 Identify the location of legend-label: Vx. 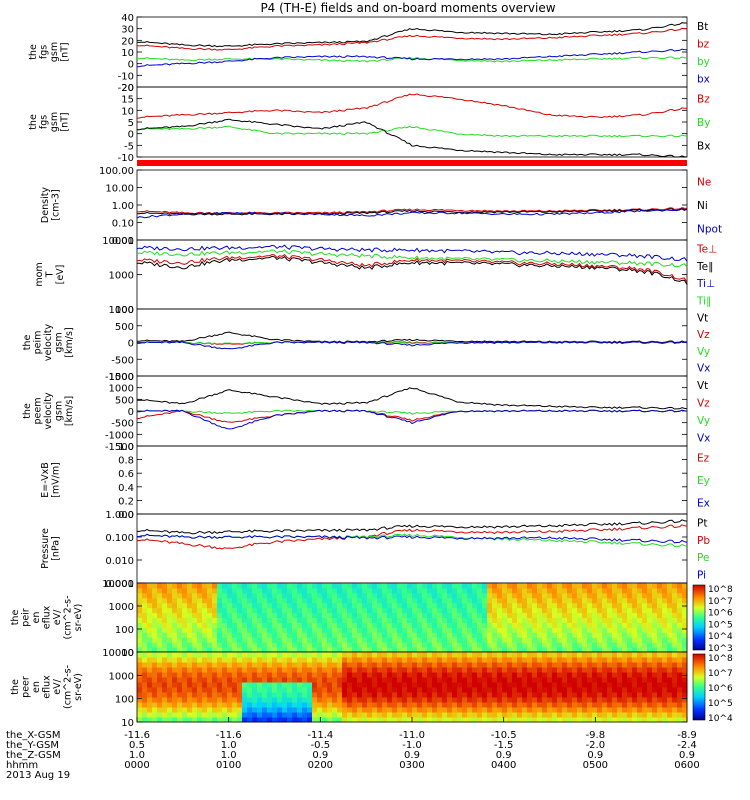
(703, 369).